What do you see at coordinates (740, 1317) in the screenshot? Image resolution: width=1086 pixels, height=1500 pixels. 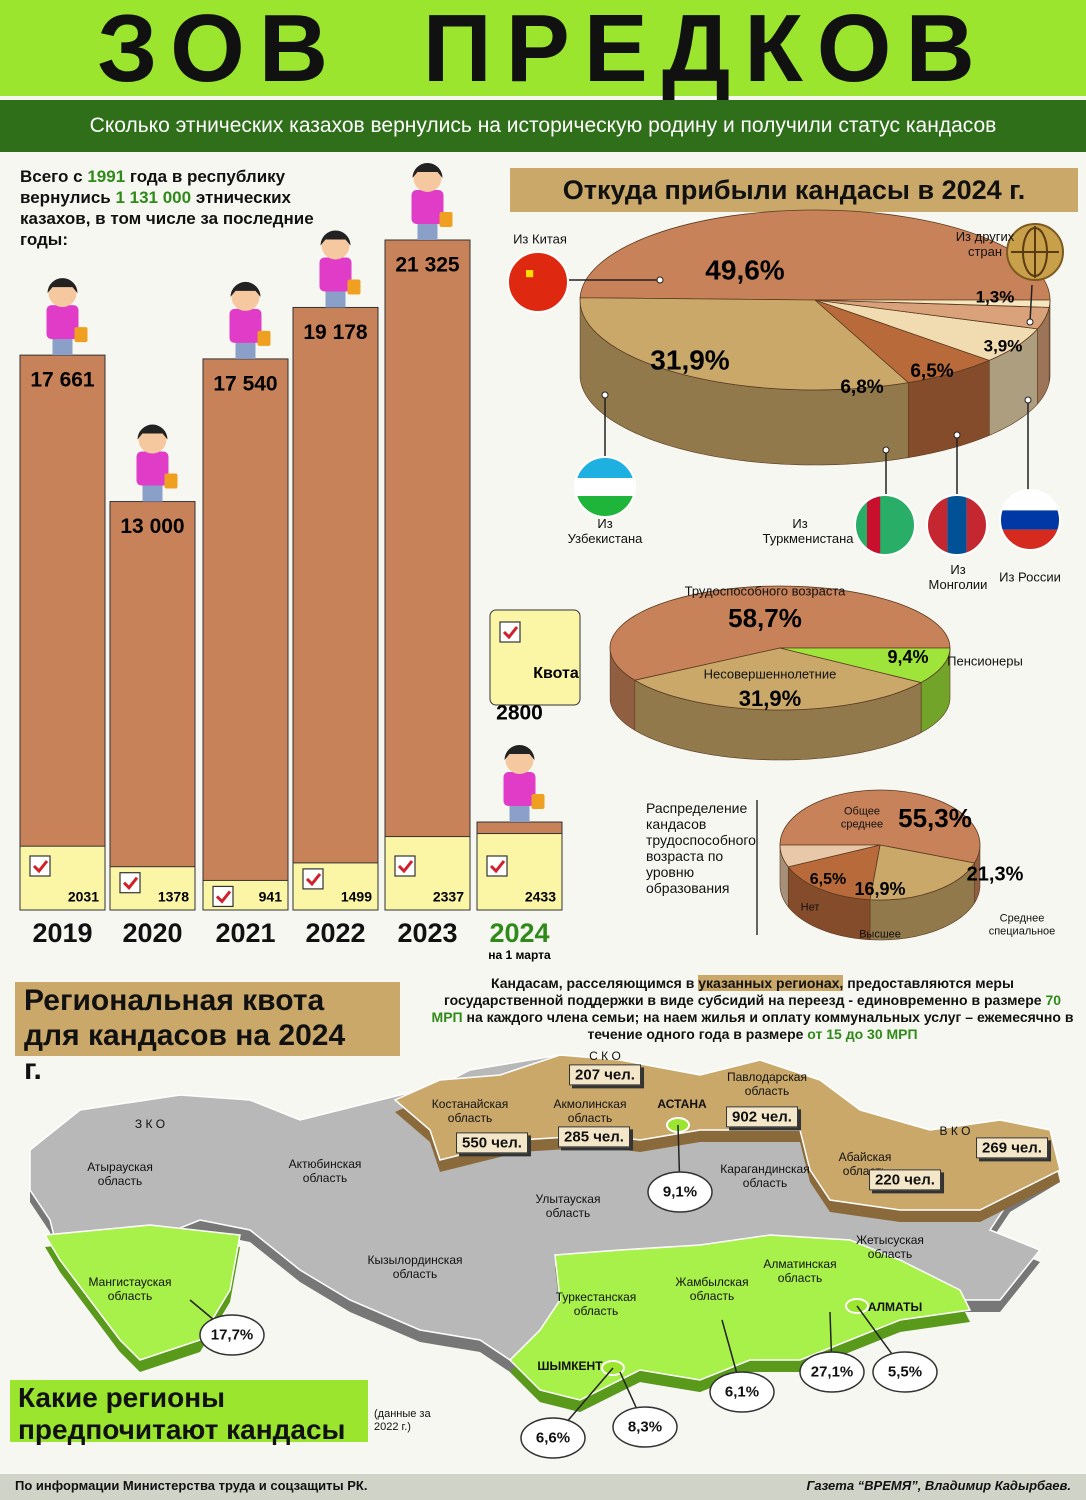 I see `map-south` at bounding box center [740, 1317].